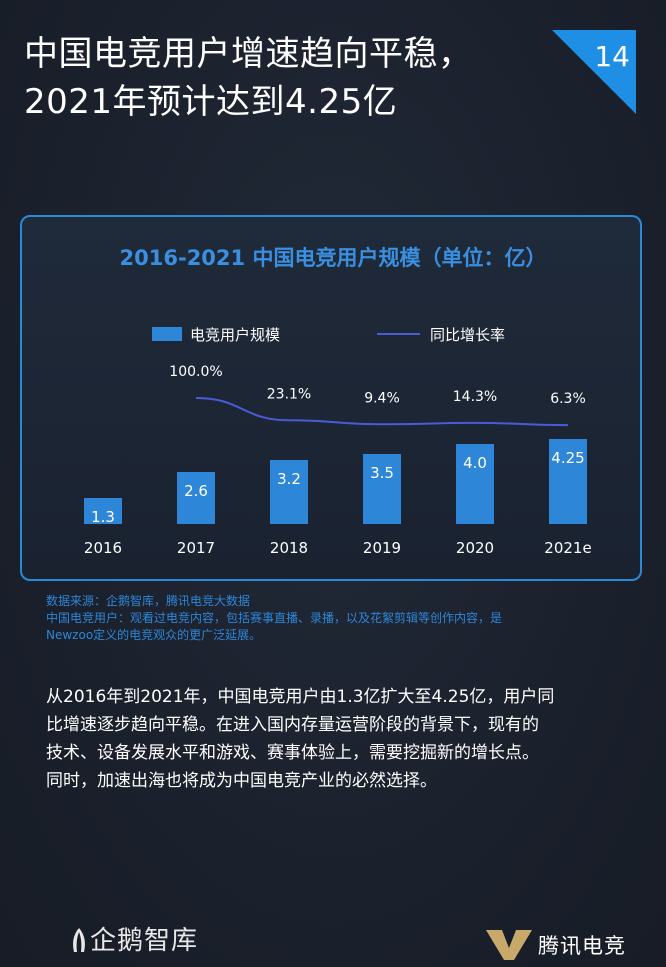 The image size is (666, 967). Describe the element at coordinates (294, 78) in the screenshot. I see `page-title: 中国电竞用户增速趋向平稳， 2021年预计达到4.25亿` at that location.